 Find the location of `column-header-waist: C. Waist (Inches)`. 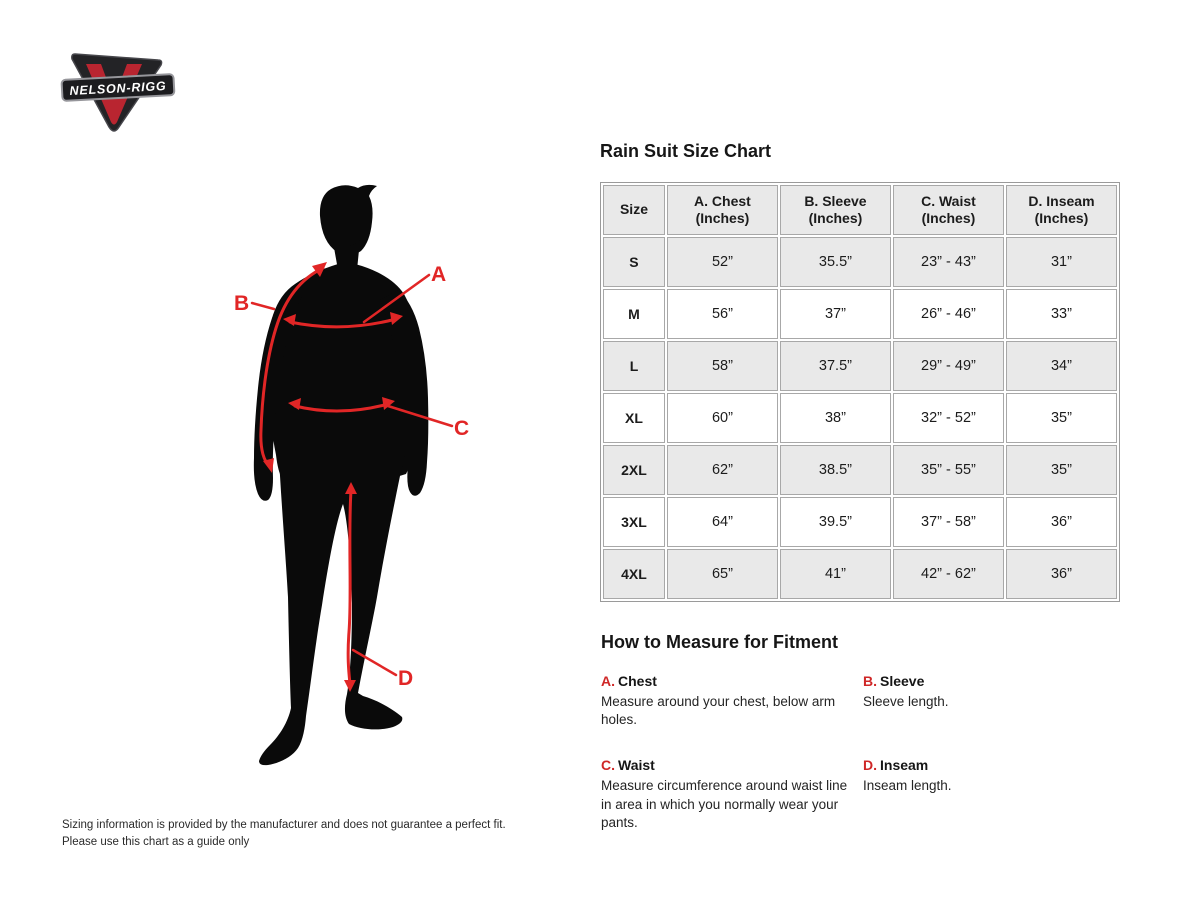

column-header-waist: C. Waist (Inches) is located at coordinates (948, 210).